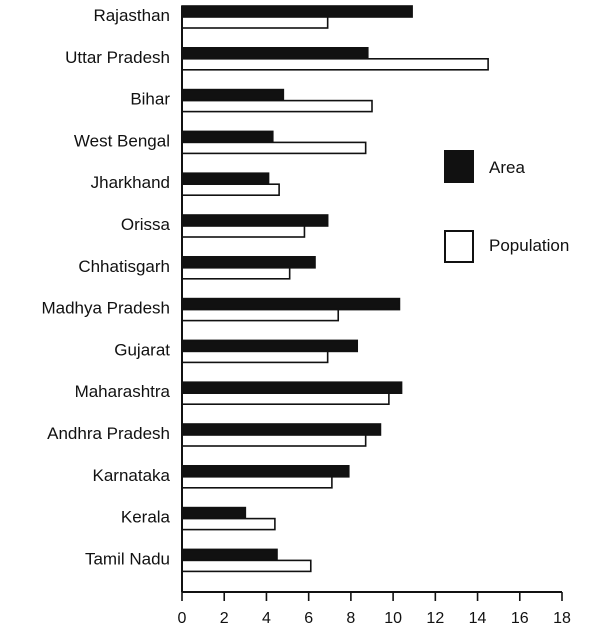  What do you see at coordinates (374, 609) in the screenshot?
I see `x-axis-ticks: 0 2 4 6 8 10 12 14 16 18` at bounding box center [374, 609].